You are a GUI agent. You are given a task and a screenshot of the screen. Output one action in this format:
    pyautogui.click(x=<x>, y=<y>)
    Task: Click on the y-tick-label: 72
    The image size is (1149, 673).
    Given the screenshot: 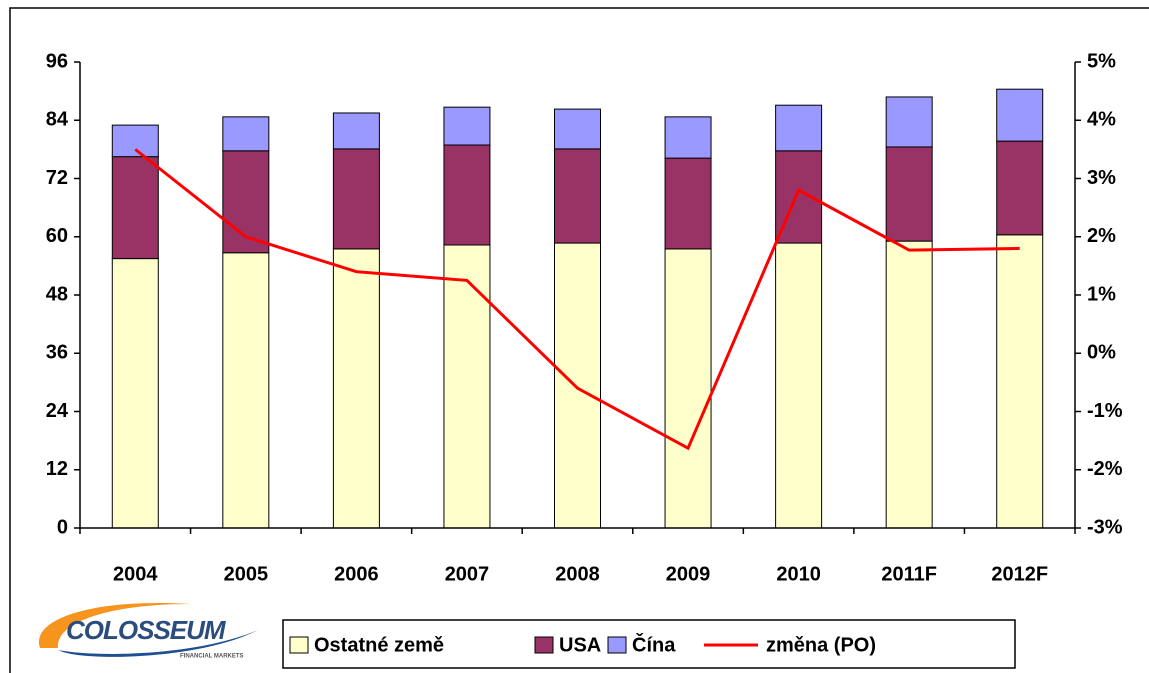 What is the action you would take?
    pyautogui.click(x=57, y=178)
    